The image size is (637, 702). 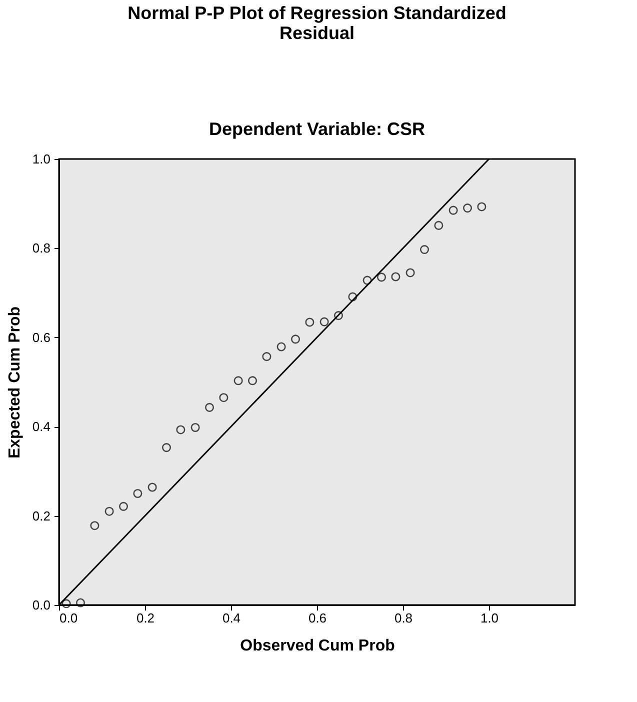 What do you see at coordinates (15, 382) in the screenshot?
I see `y-axis-title: Expected Cum Prob` at bounding box center [15, 382].